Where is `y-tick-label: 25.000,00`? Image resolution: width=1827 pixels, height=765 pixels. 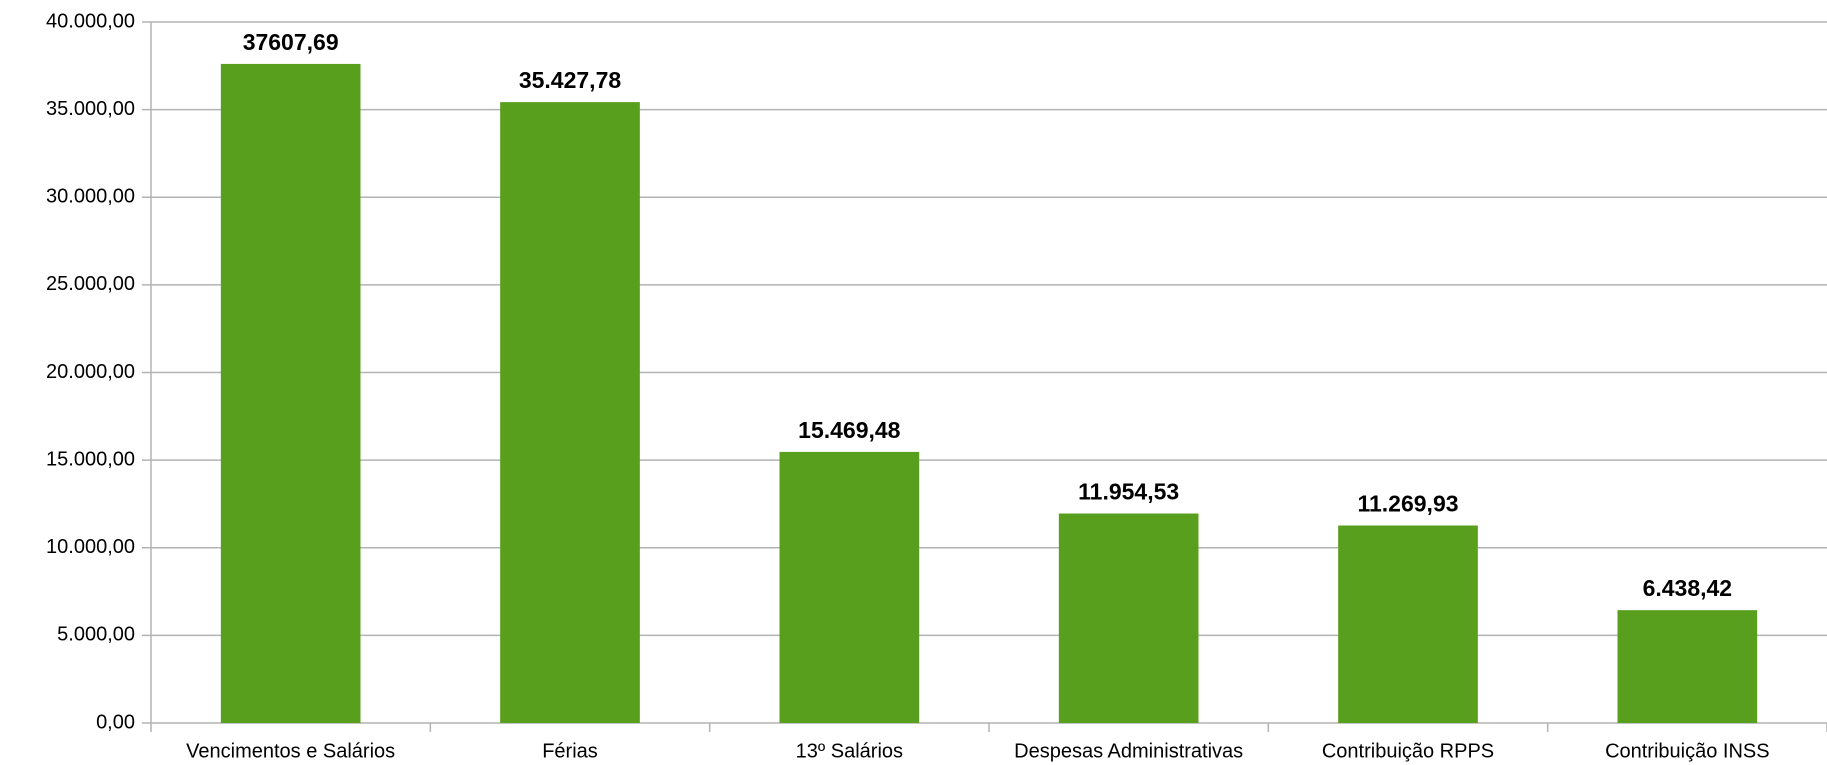 y-tick-label: 25.000,00 is located at coordinates (90, 284).